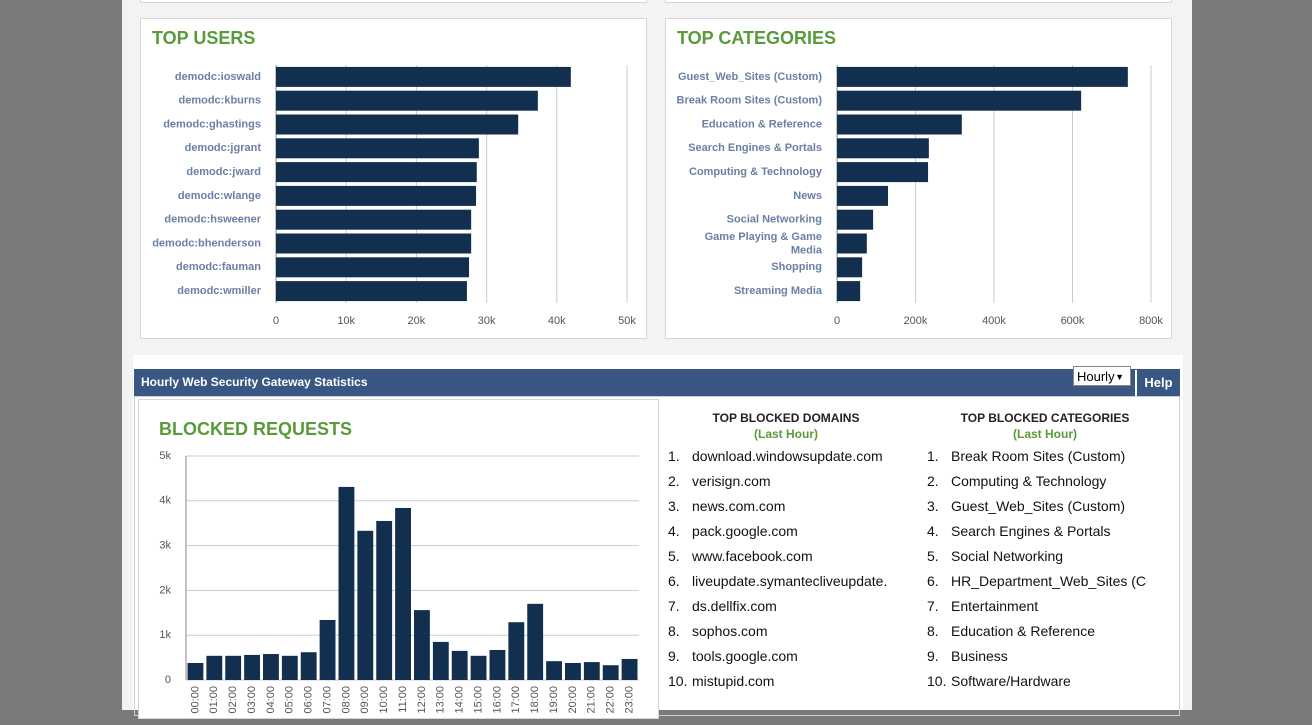 The image size is (1312, 725). Describe the element at coordinates (1096, 376) in the screenshot. I see `period-label: Hourly` at that location.